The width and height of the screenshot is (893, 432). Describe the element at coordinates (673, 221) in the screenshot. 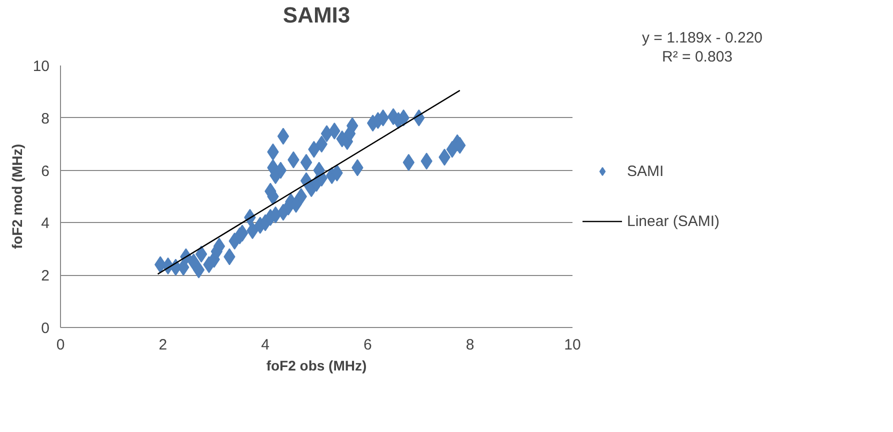

I see `legend-label: Linear (SAMI)` at that location.